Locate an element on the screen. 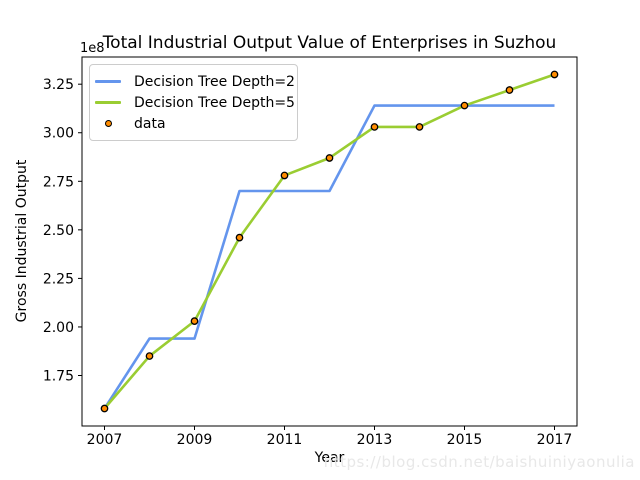 This screenshot has height=480, width=640. legend-row-depth5: Decision Tree Depth=5 is located at coordinates (195, 102).